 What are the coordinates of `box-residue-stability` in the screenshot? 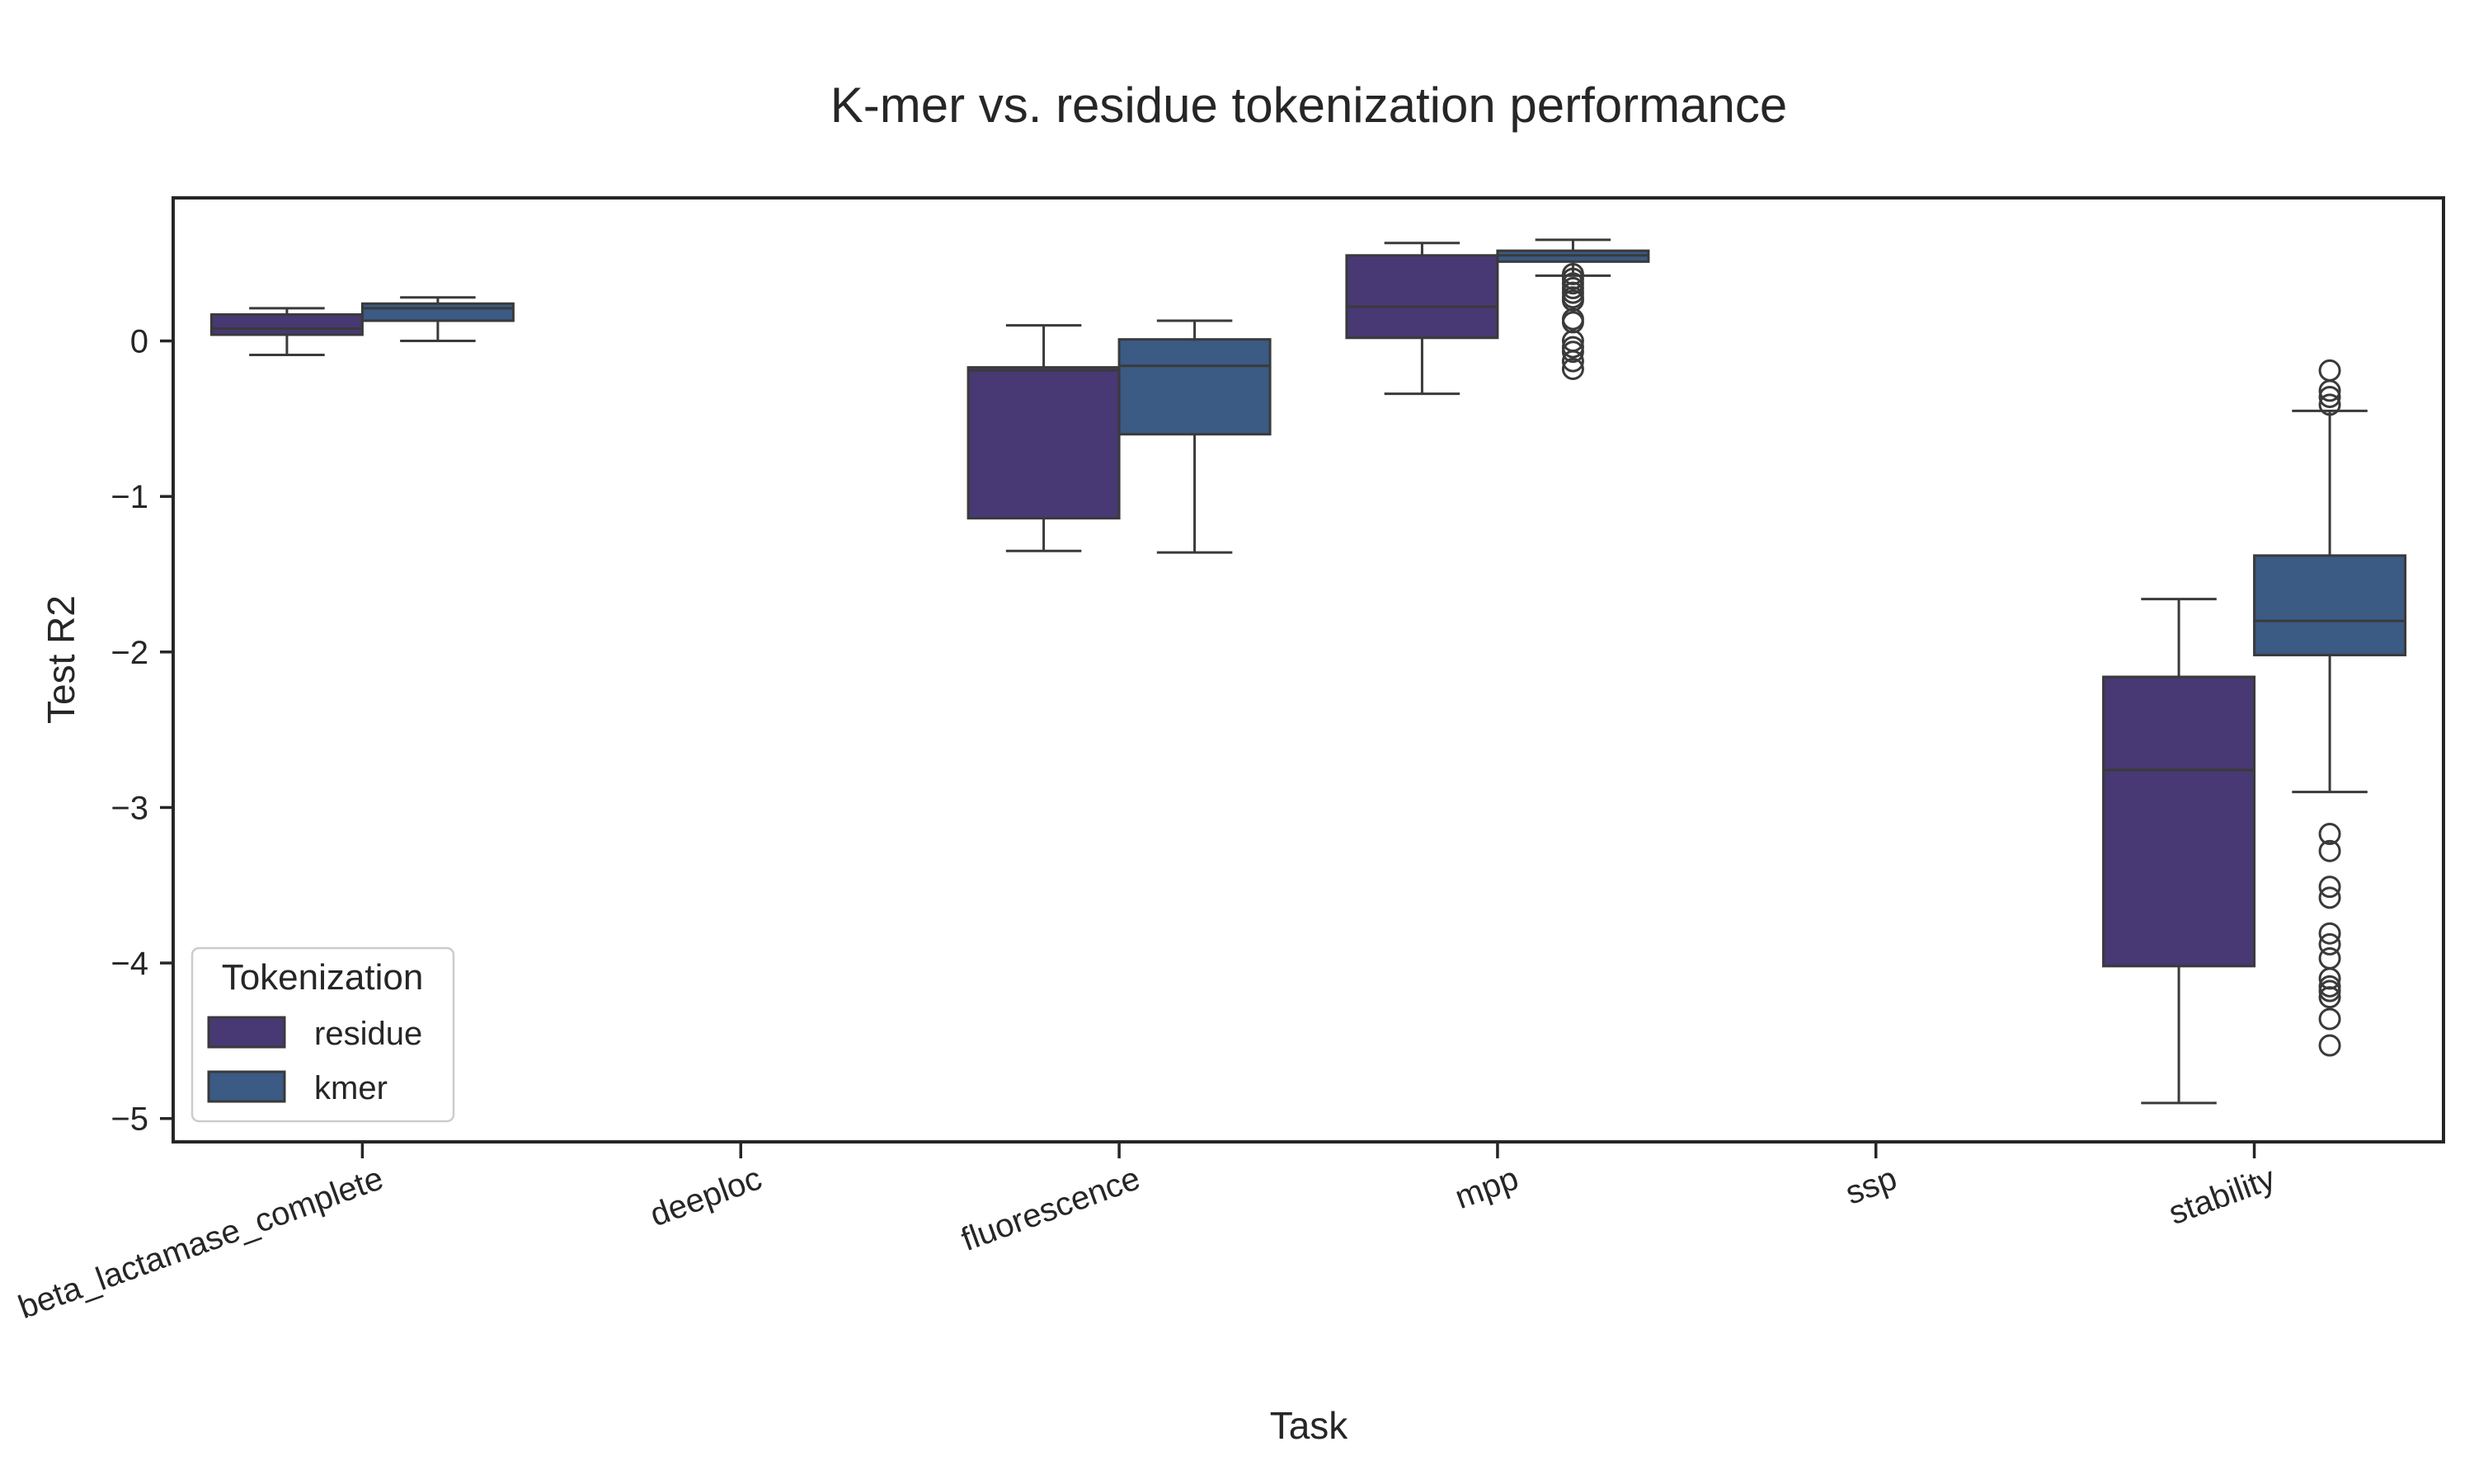 It's located at (2179, 851).